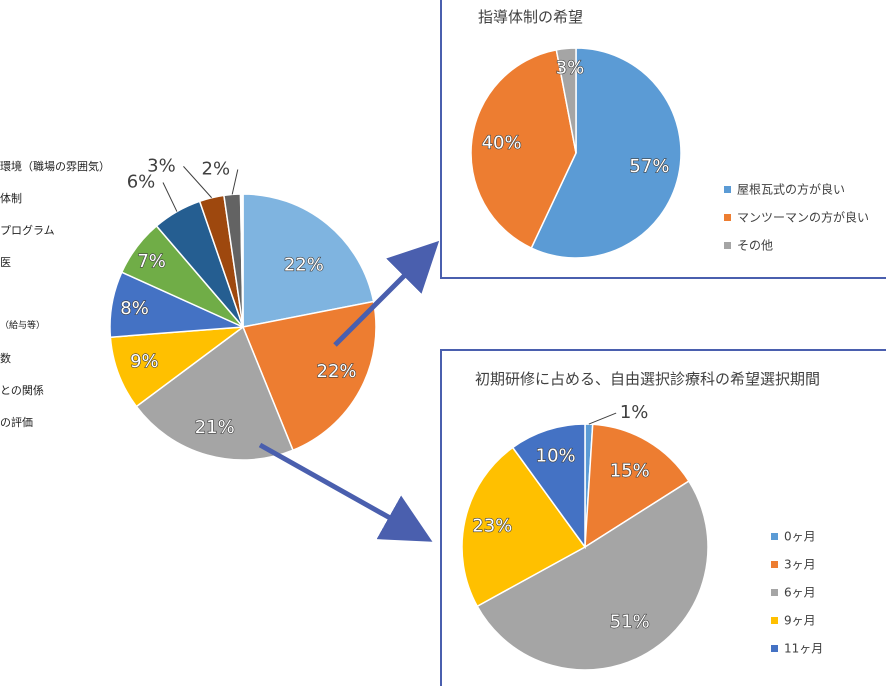  What do you see at coordinates (141, 181) in the screenshot?
I see `data-label: 6%` at bounding box center [141, 181].